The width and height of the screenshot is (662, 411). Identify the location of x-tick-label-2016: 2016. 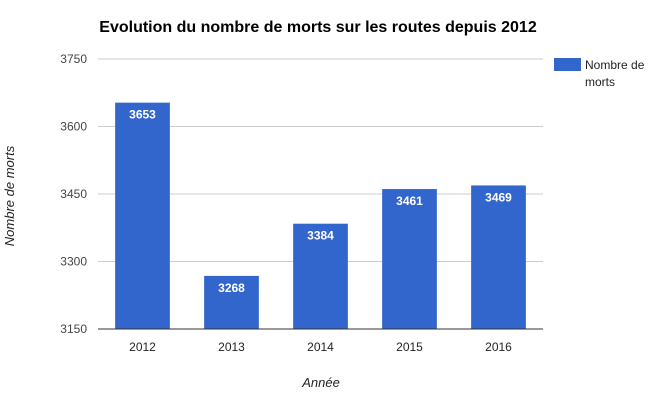
(498, 347).